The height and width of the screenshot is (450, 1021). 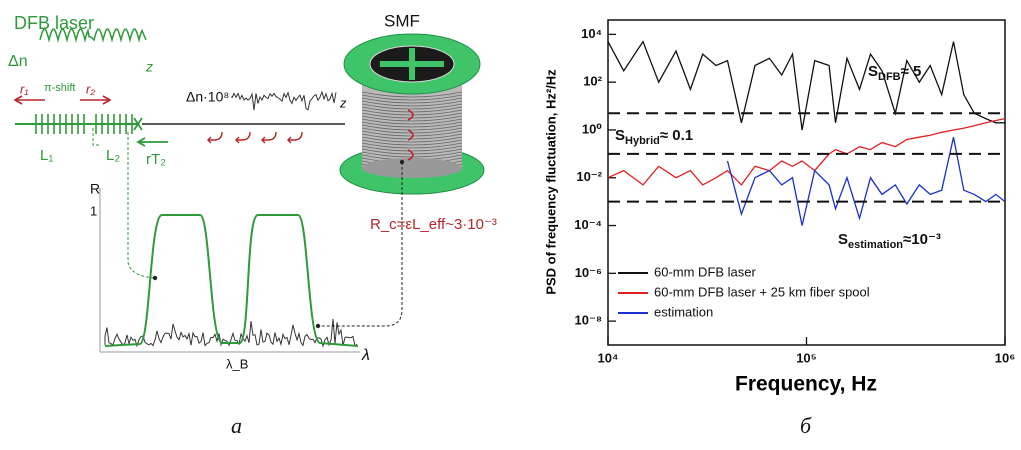 I want to click on annotation: Sestimation≈10⁻³, so click(x=889, y=241).